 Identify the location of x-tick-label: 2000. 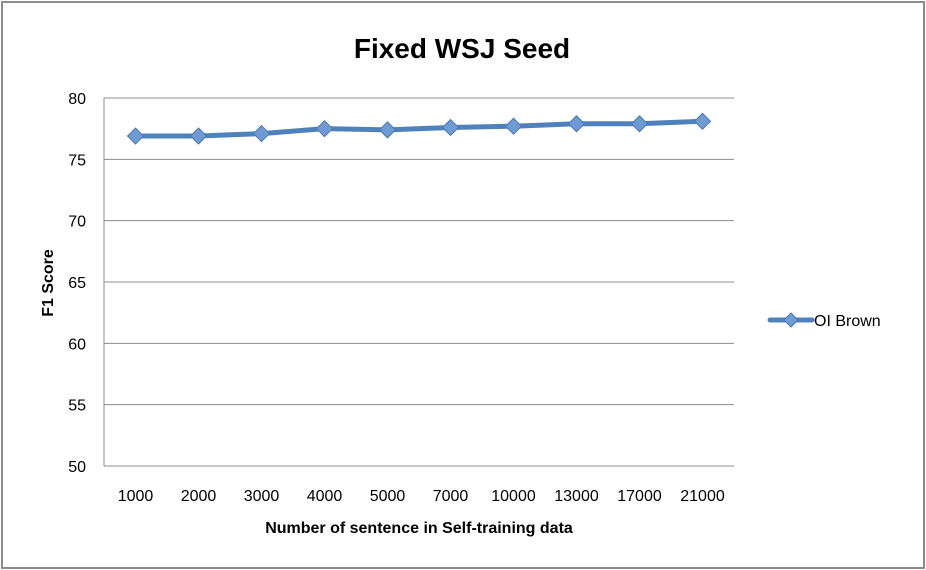
(199, 496).